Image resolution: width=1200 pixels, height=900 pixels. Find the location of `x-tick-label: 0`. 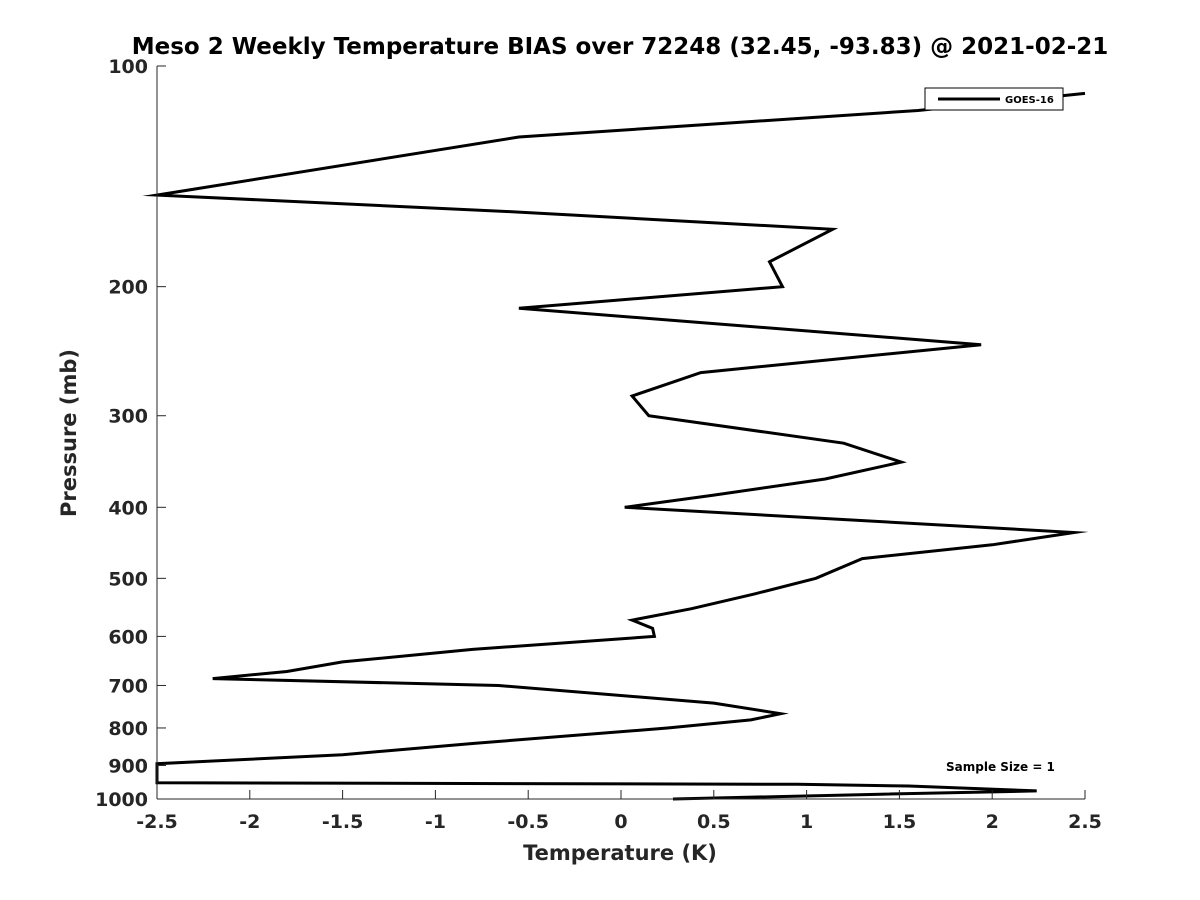

x-tick-label: 0 is located at coordinates (620, 822).